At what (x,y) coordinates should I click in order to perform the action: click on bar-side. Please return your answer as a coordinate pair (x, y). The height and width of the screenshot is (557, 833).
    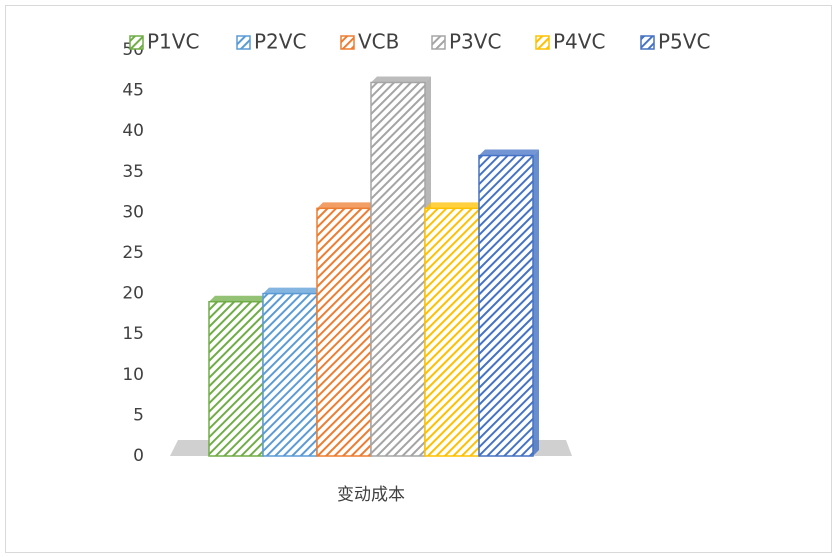
    Looking at the image, I should click on (536, 302).